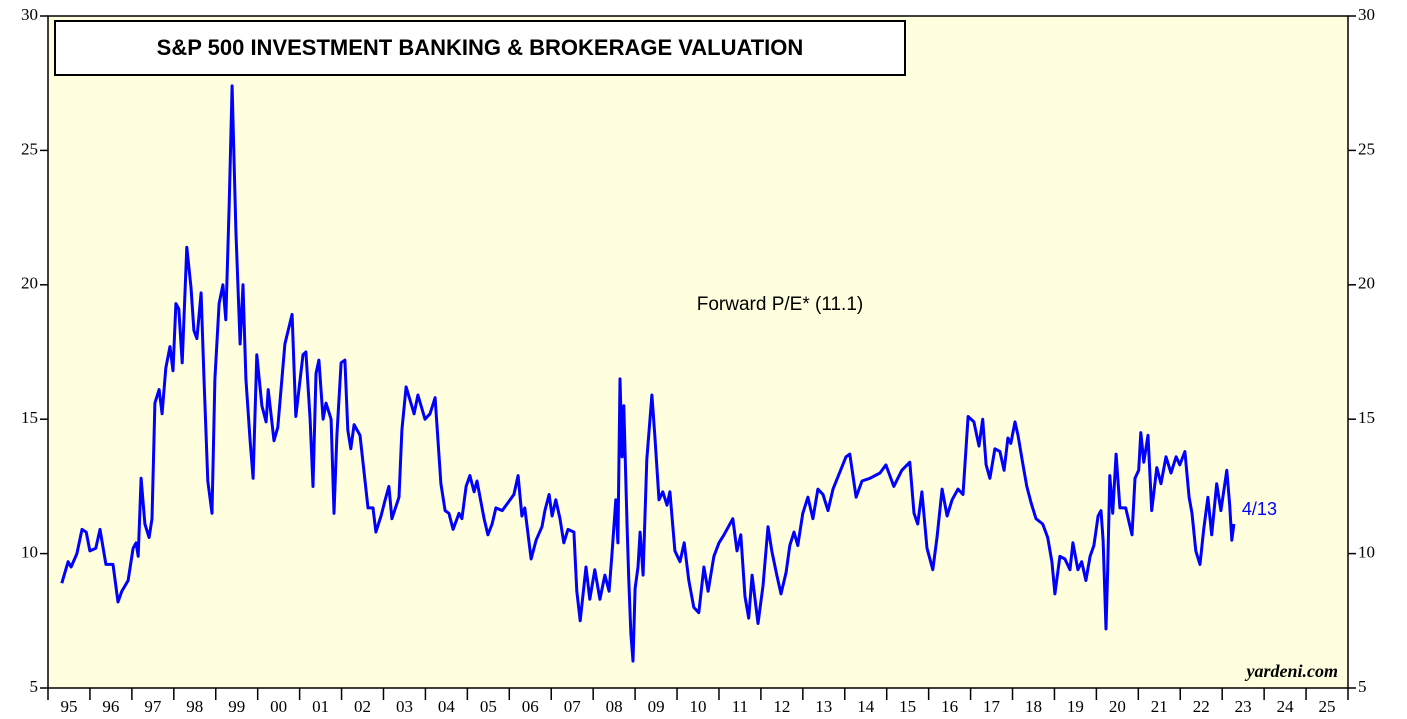 Image resolution: width=1407 pixels, height=719 pixels. What do you see at coordinates (488, 706) in the screenshot?
I see `x-tick-label: 05` at bounding box center [488, 706].